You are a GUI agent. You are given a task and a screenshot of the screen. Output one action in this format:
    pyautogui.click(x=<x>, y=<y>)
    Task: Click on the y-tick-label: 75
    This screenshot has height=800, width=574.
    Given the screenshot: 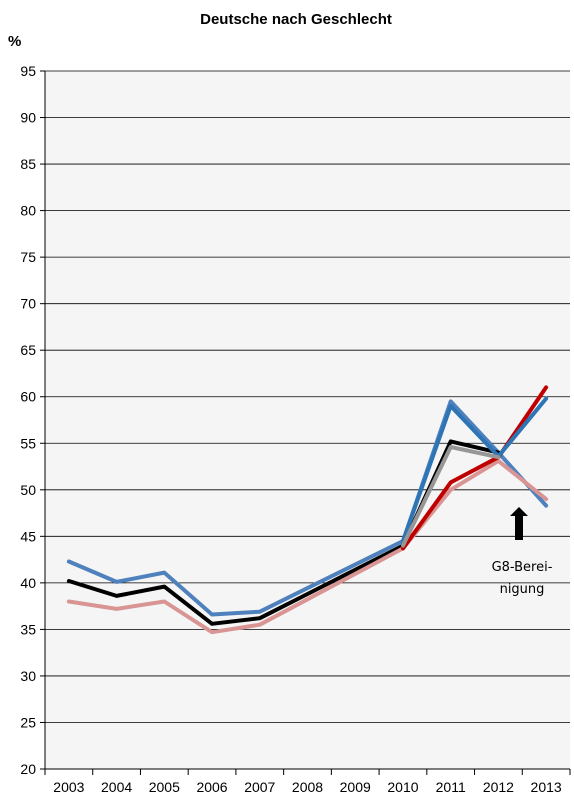 What is the action you would take?
    pyautogui.click(x=28, y=257)
    